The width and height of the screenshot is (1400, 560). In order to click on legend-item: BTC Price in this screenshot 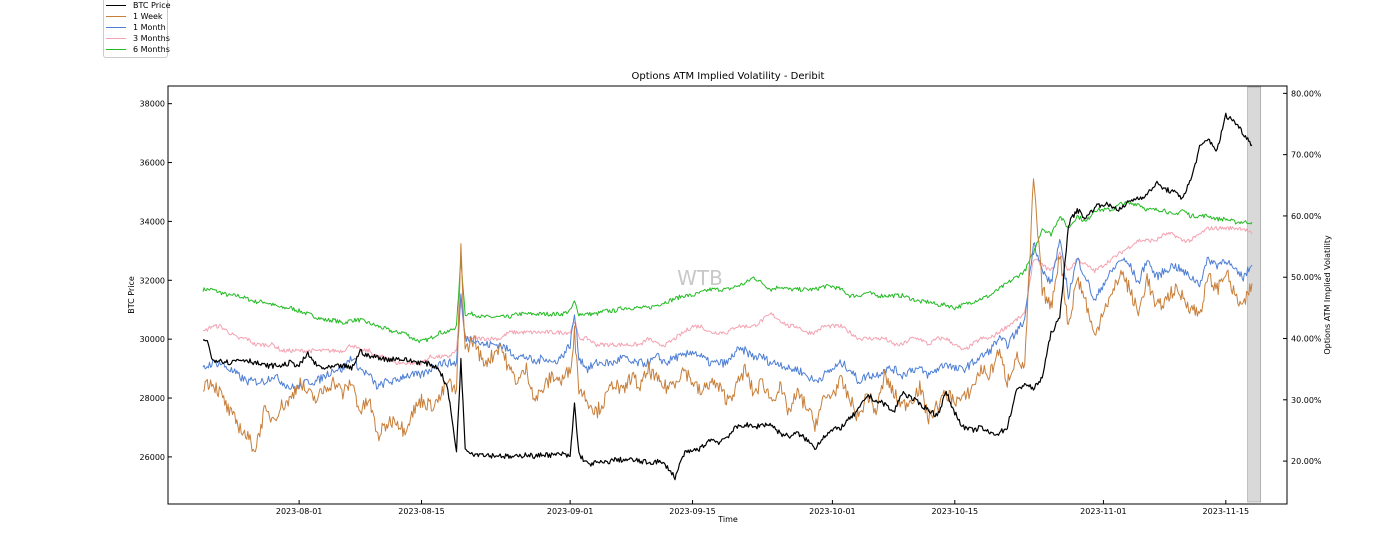, I will do `click(138, 5)`.